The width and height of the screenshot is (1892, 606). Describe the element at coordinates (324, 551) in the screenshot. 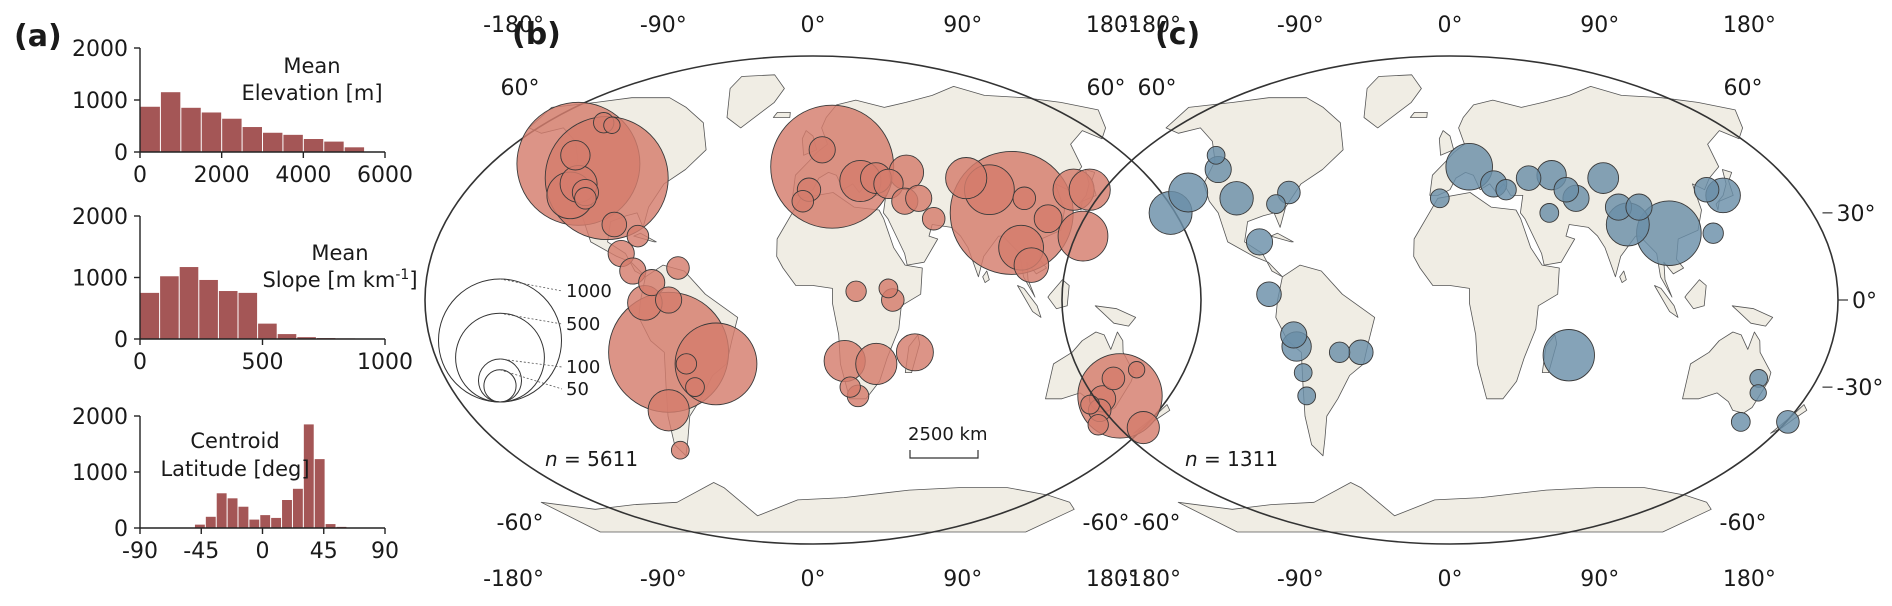

I see `x-tick-label: 45` at that location.